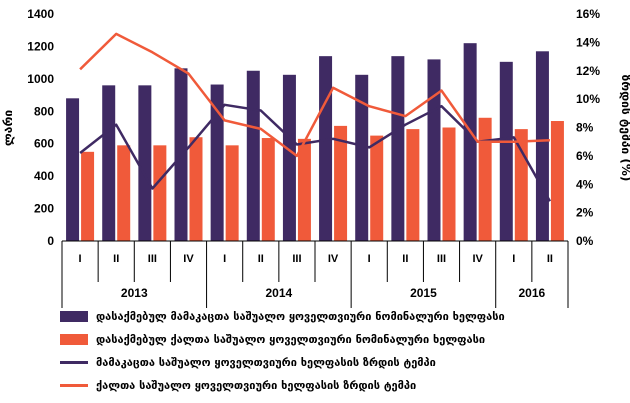  What do you see at coordinates (40, 79) in the screenshot?
I see `left-tick-label: 1000` at bounding box center [40, 79].